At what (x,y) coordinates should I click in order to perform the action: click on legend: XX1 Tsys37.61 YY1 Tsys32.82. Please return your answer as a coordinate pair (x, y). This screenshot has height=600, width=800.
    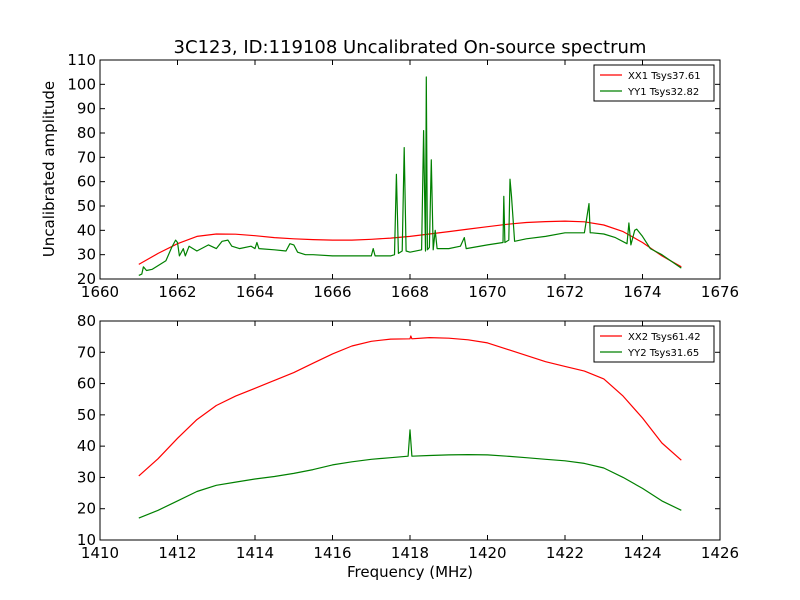
    Looking at the image, I should click on (654, 83).